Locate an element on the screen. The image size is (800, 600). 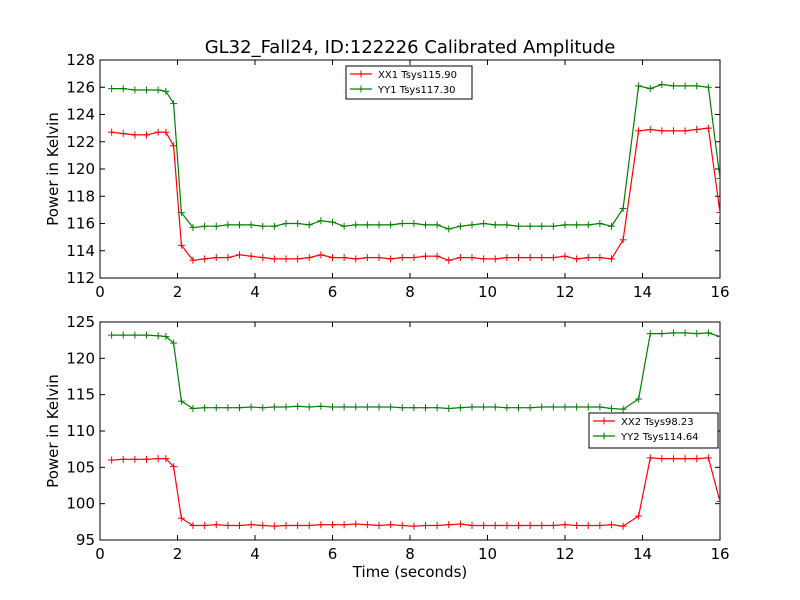
y-tick-label: 120 is located at coordinates (80, 169).